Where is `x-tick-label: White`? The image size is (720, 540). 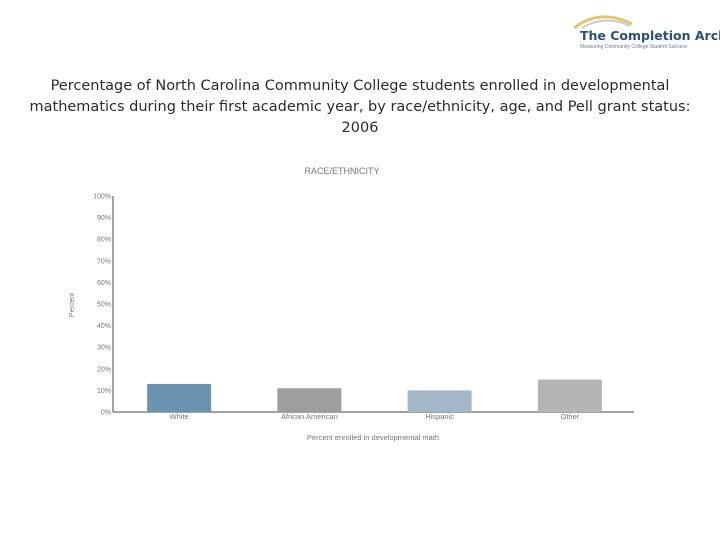
x-tick-label: White is located at coordinates (179, 416).